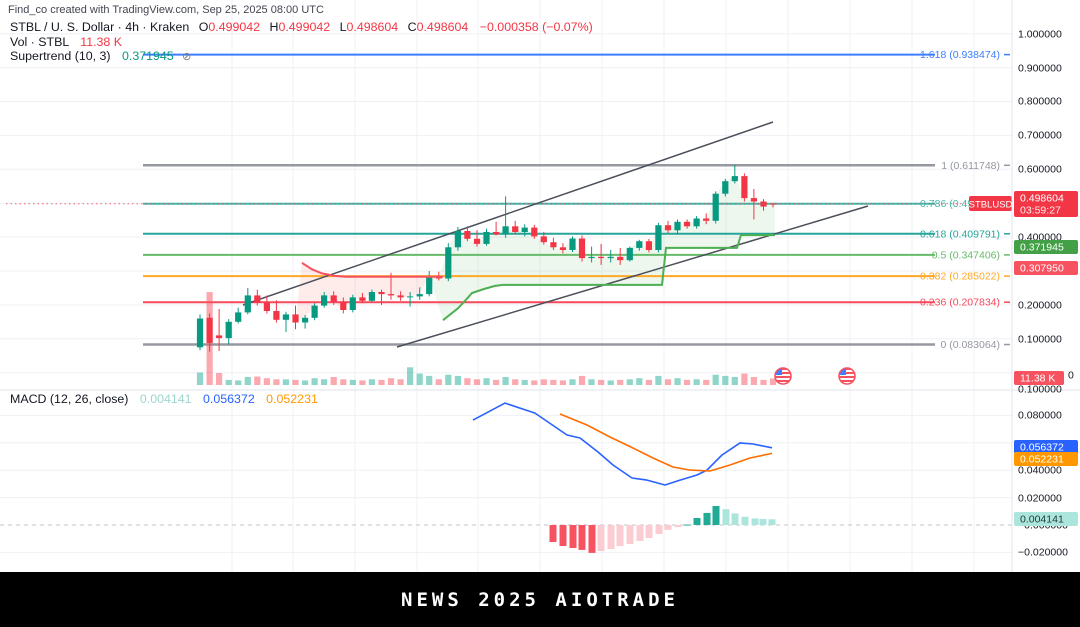  I want to click on svg-text: 03:59:27, so click(1040, 211).